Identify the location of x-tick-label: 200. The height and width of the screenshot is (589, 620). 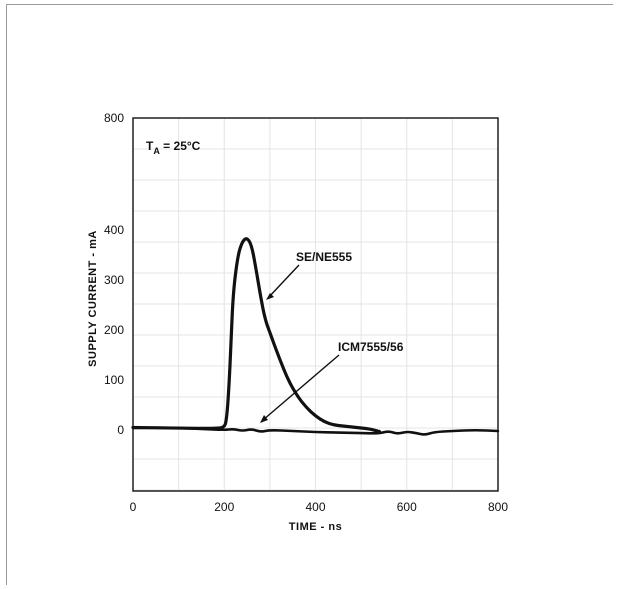
(224, 507).